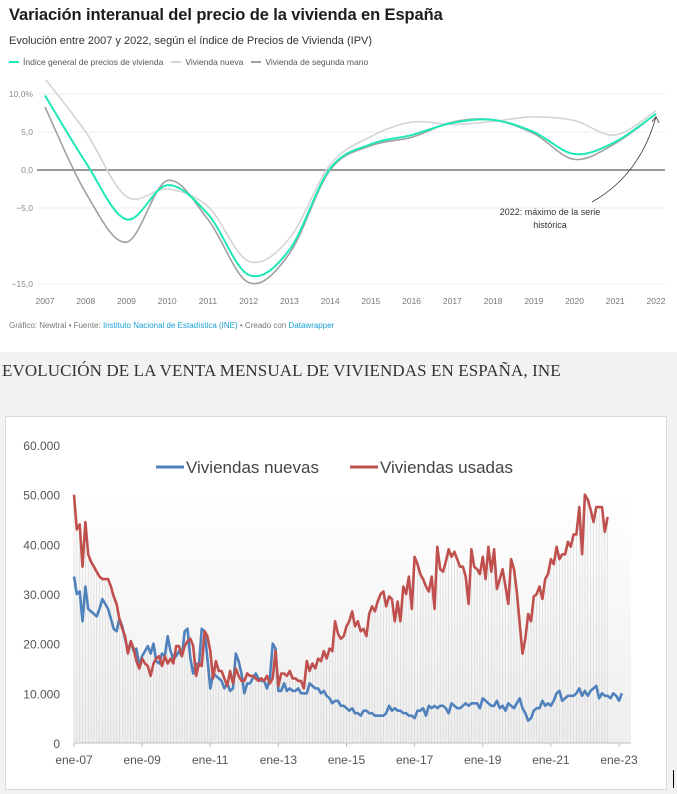 The width and height of the screenshot is (677, 794). What do you see at coordinates (85, 301) in the screenshot?
I see `x-tick-label: 2008` at bounding box center [85, 301].